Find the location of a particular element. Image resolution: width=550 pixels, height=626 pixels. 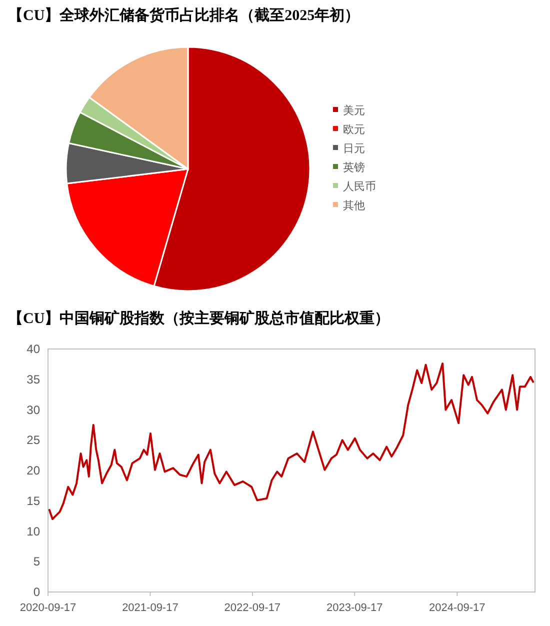

chart-title: 【CU】全球外汇储备货币占比排名（截至2025年初） is located at coordinates (184, 15).